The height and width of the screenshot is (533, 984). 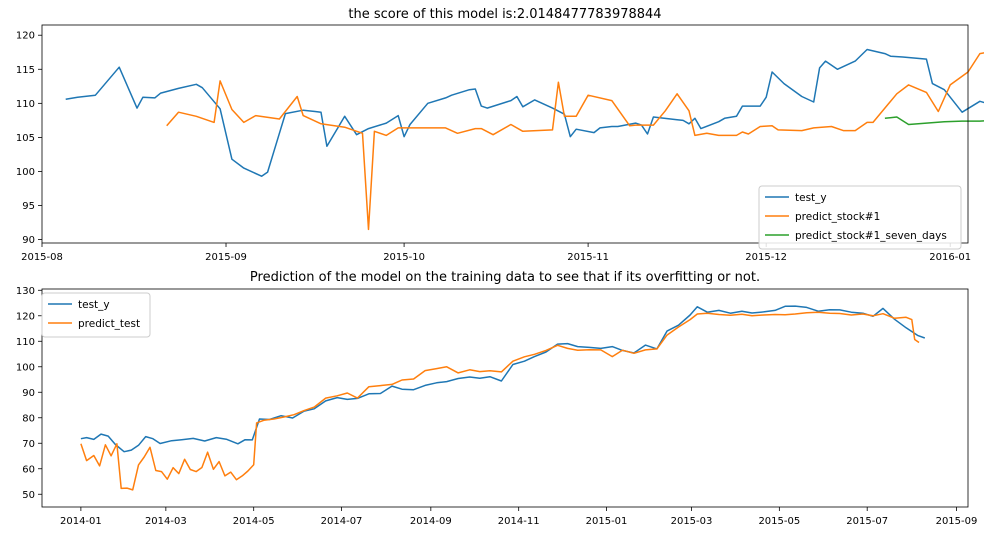 What do you see at coordinates (431, 521) in the screenshot?
I see `x-tick-label: 2014-09` at bounding box center [431, 521].